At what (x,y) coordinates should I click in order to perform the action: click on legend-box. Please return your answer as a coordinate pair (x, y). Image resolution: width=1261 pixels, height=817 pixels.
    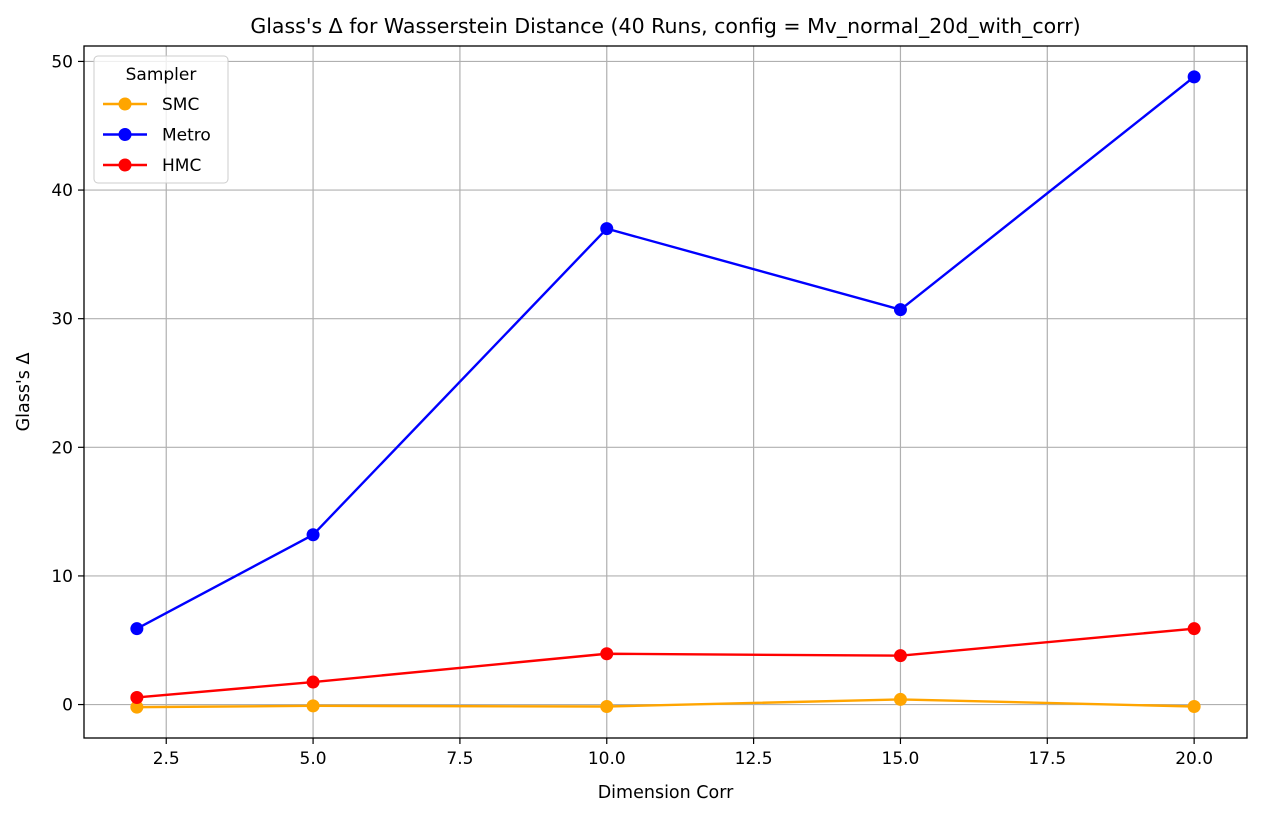
    Looking at the image, I should click on (161, 119).